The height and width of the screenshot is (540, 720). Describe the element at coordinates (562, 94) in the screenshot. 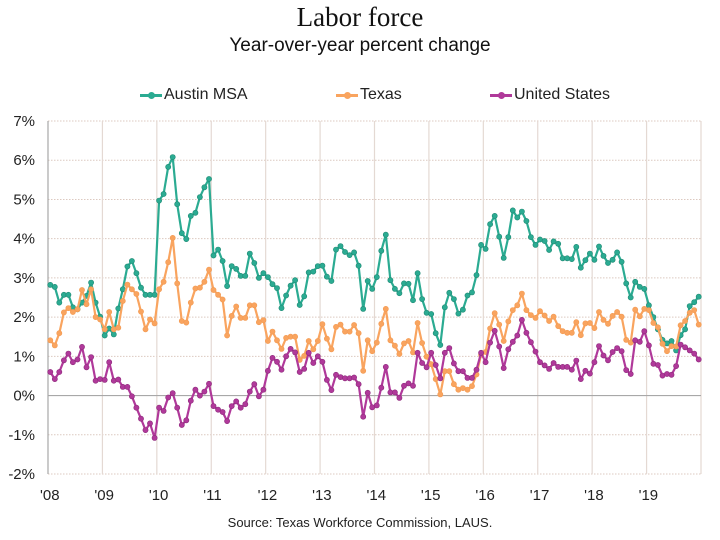

I see `legend-label: United States` at that location.